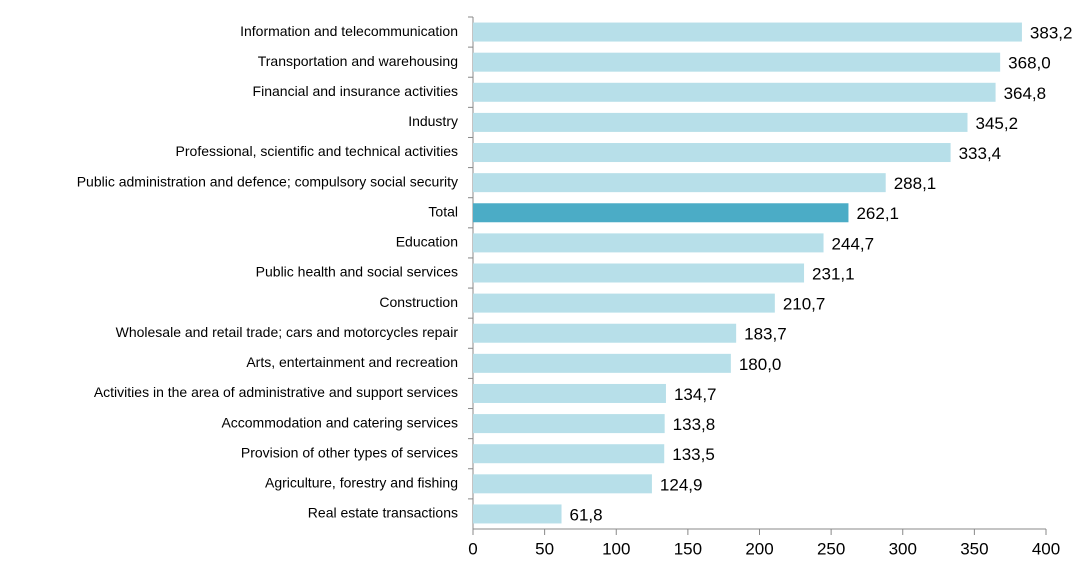 The image size is (1092, 563). I want to click on y-tick-label: Financial and insurance activities, so click(355, 91).